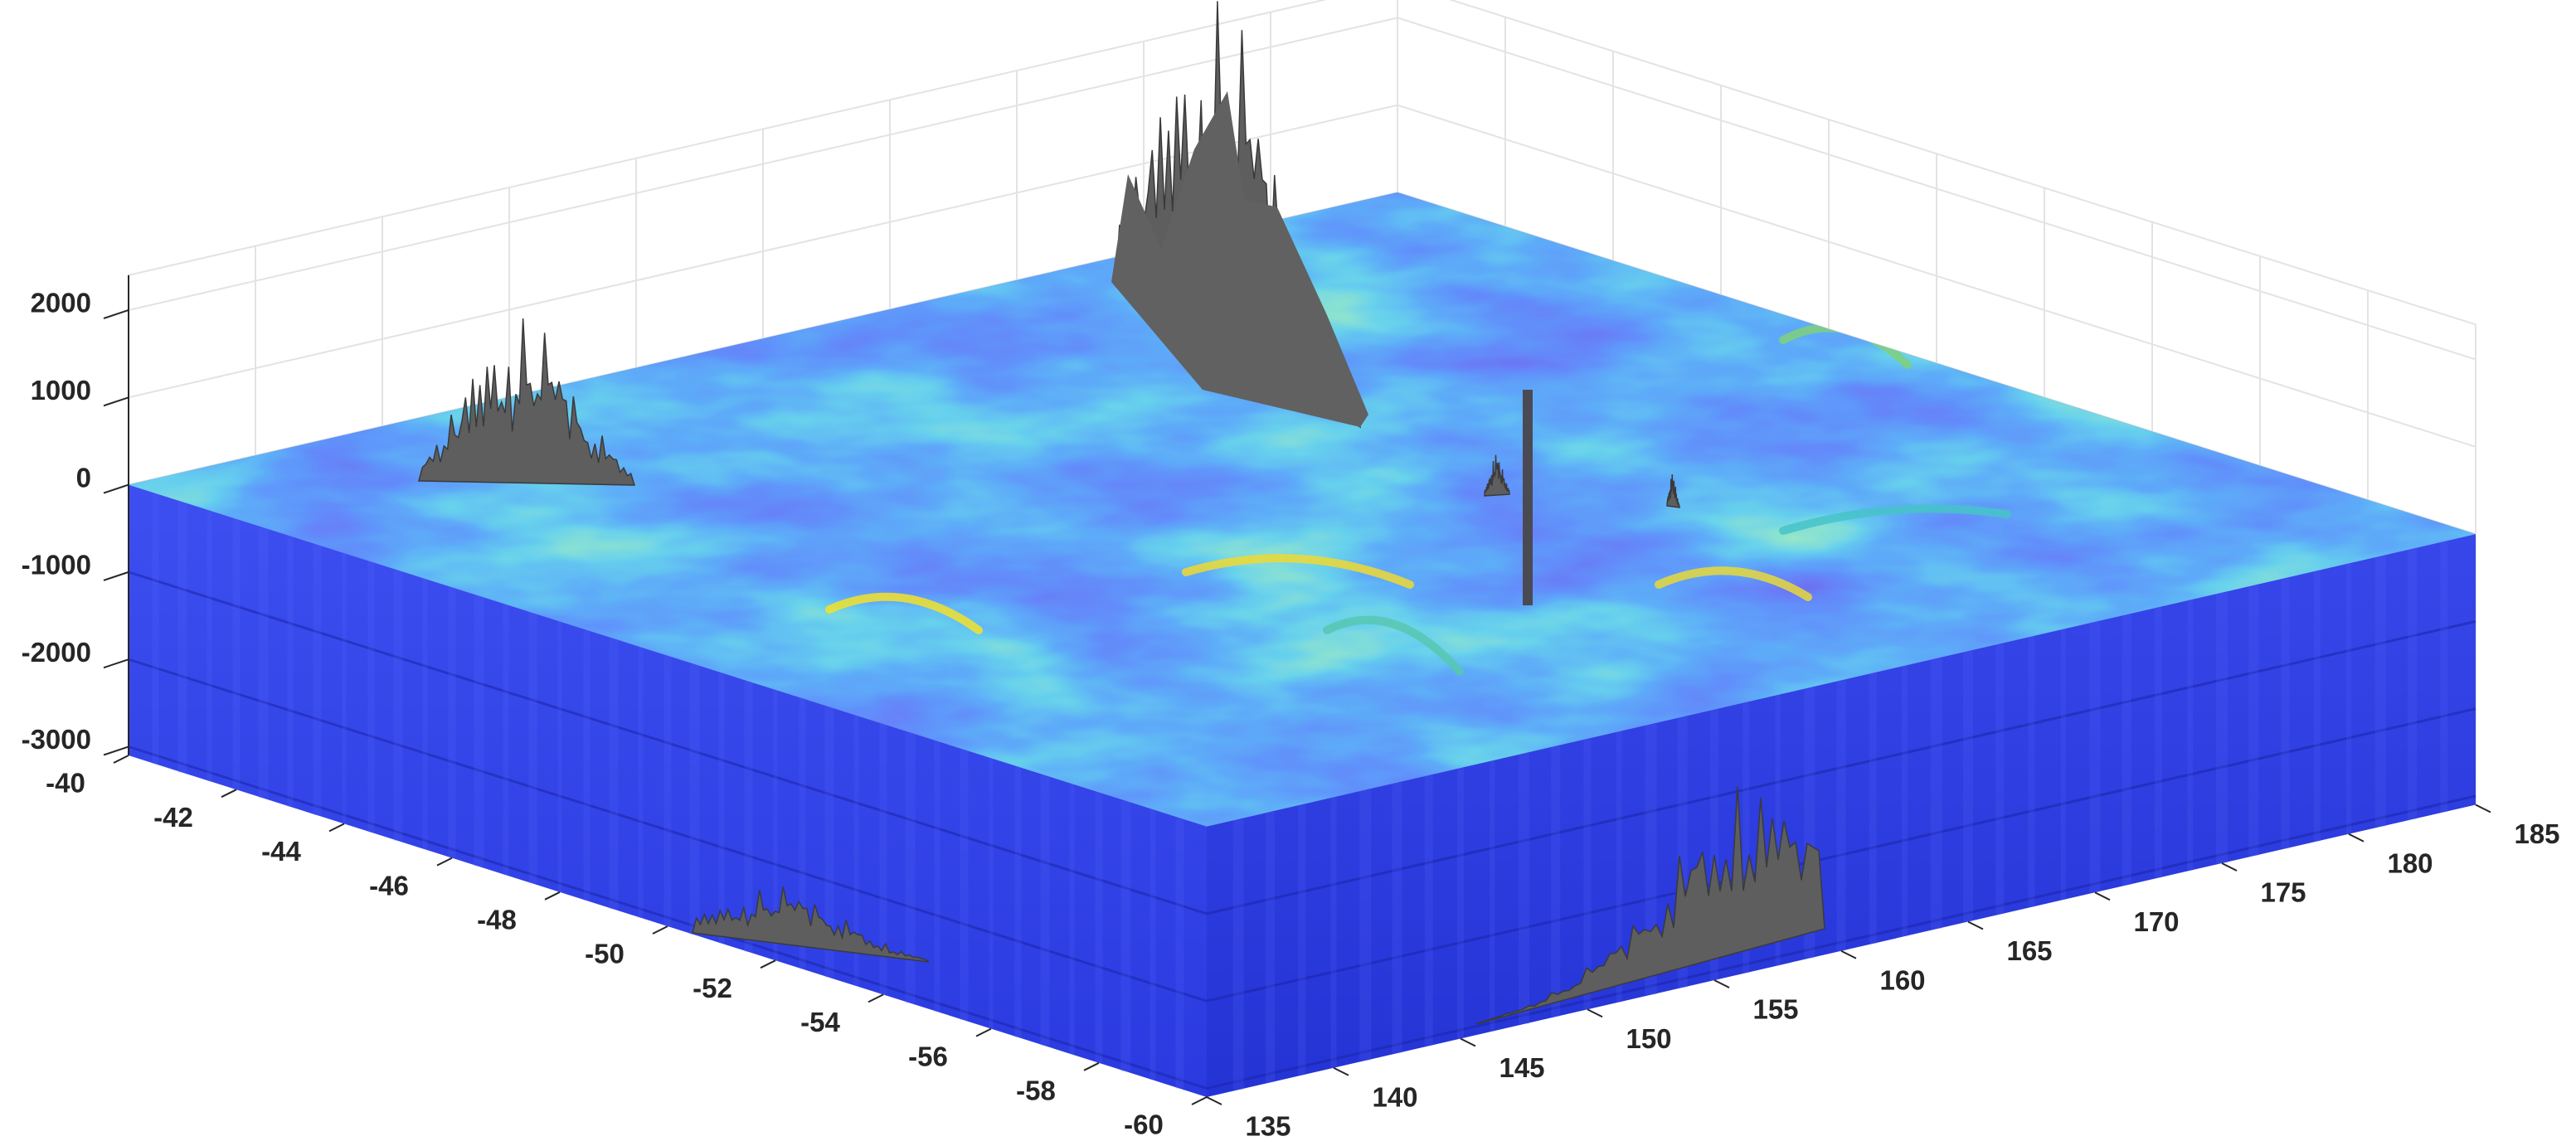 This screenshot has height=1146, width=2576. I want to click on y-tick-label: -60, so click(1144, 1125).